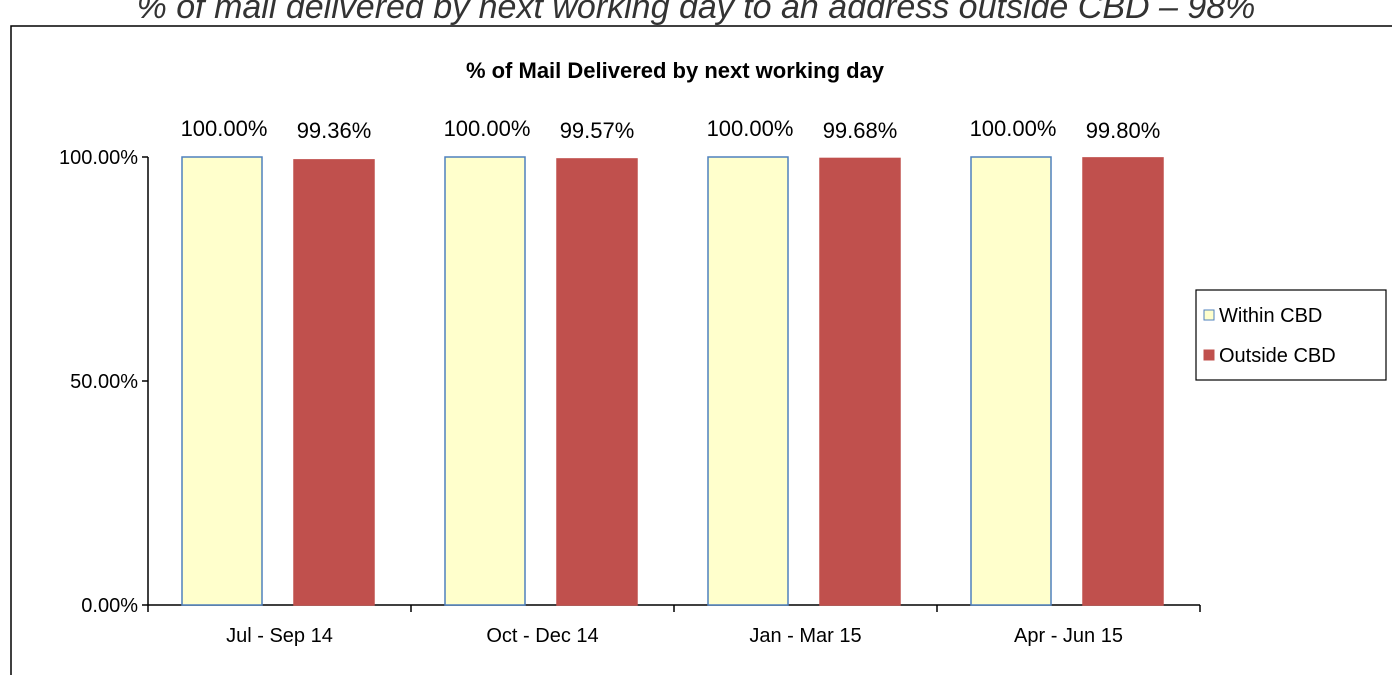 This screenshot has width=1392, height=675. I want to click on x-tick-label: Oct - Dec 14, so click(542, 636).